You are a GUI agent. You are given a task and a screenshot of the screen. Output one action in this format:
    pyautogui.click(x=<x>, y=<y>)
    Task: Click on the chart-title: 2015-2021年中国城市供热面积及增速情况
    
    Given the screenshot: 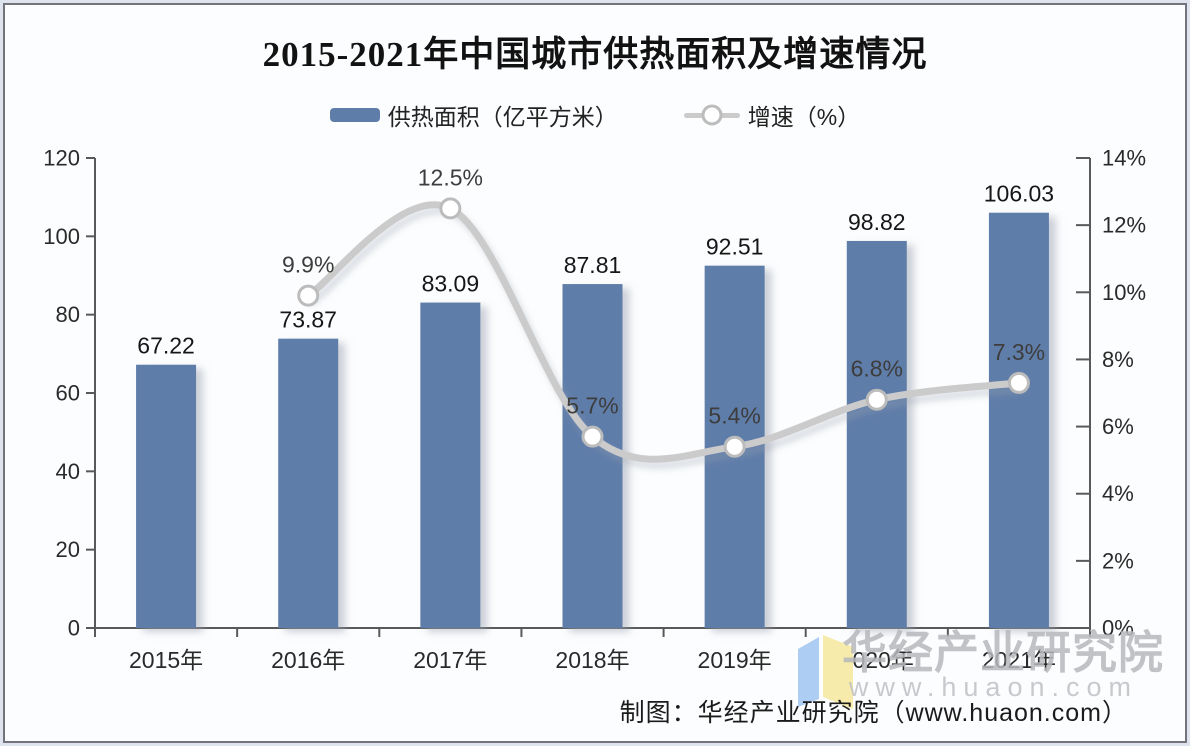 What is the action you would take?
    pyautogui.click(x=595, y=54)
    